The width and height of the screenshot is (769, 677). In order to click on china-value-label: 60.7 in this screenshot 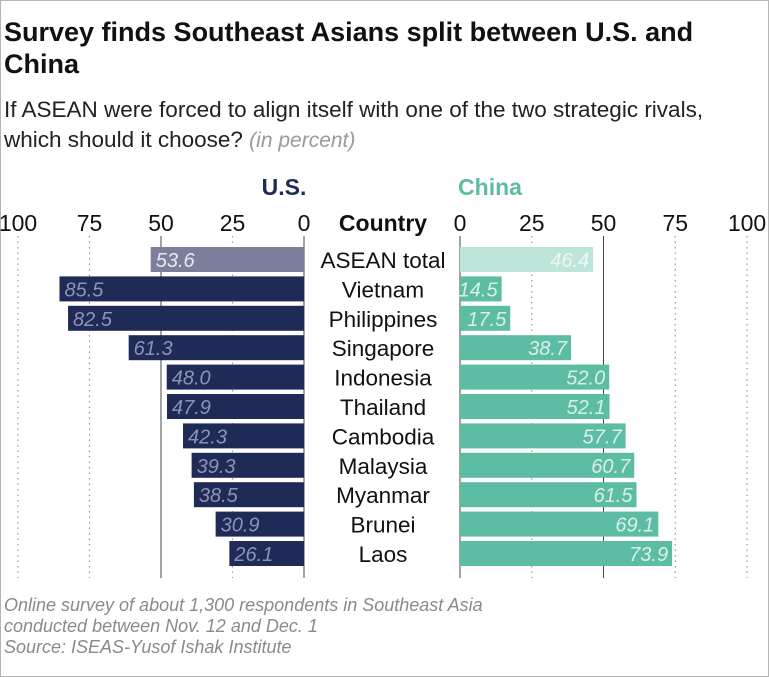, I will do `click(611, 467)`.